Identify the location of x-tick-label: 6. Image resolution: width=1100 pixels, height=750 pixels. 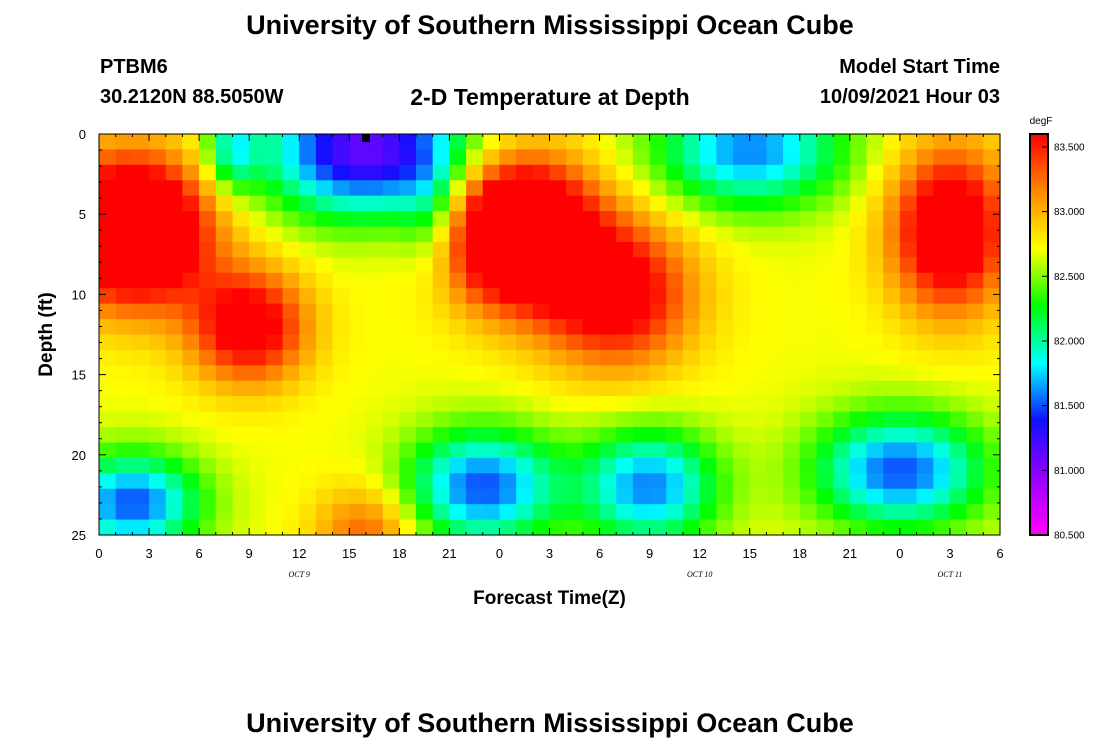
(999, 553).